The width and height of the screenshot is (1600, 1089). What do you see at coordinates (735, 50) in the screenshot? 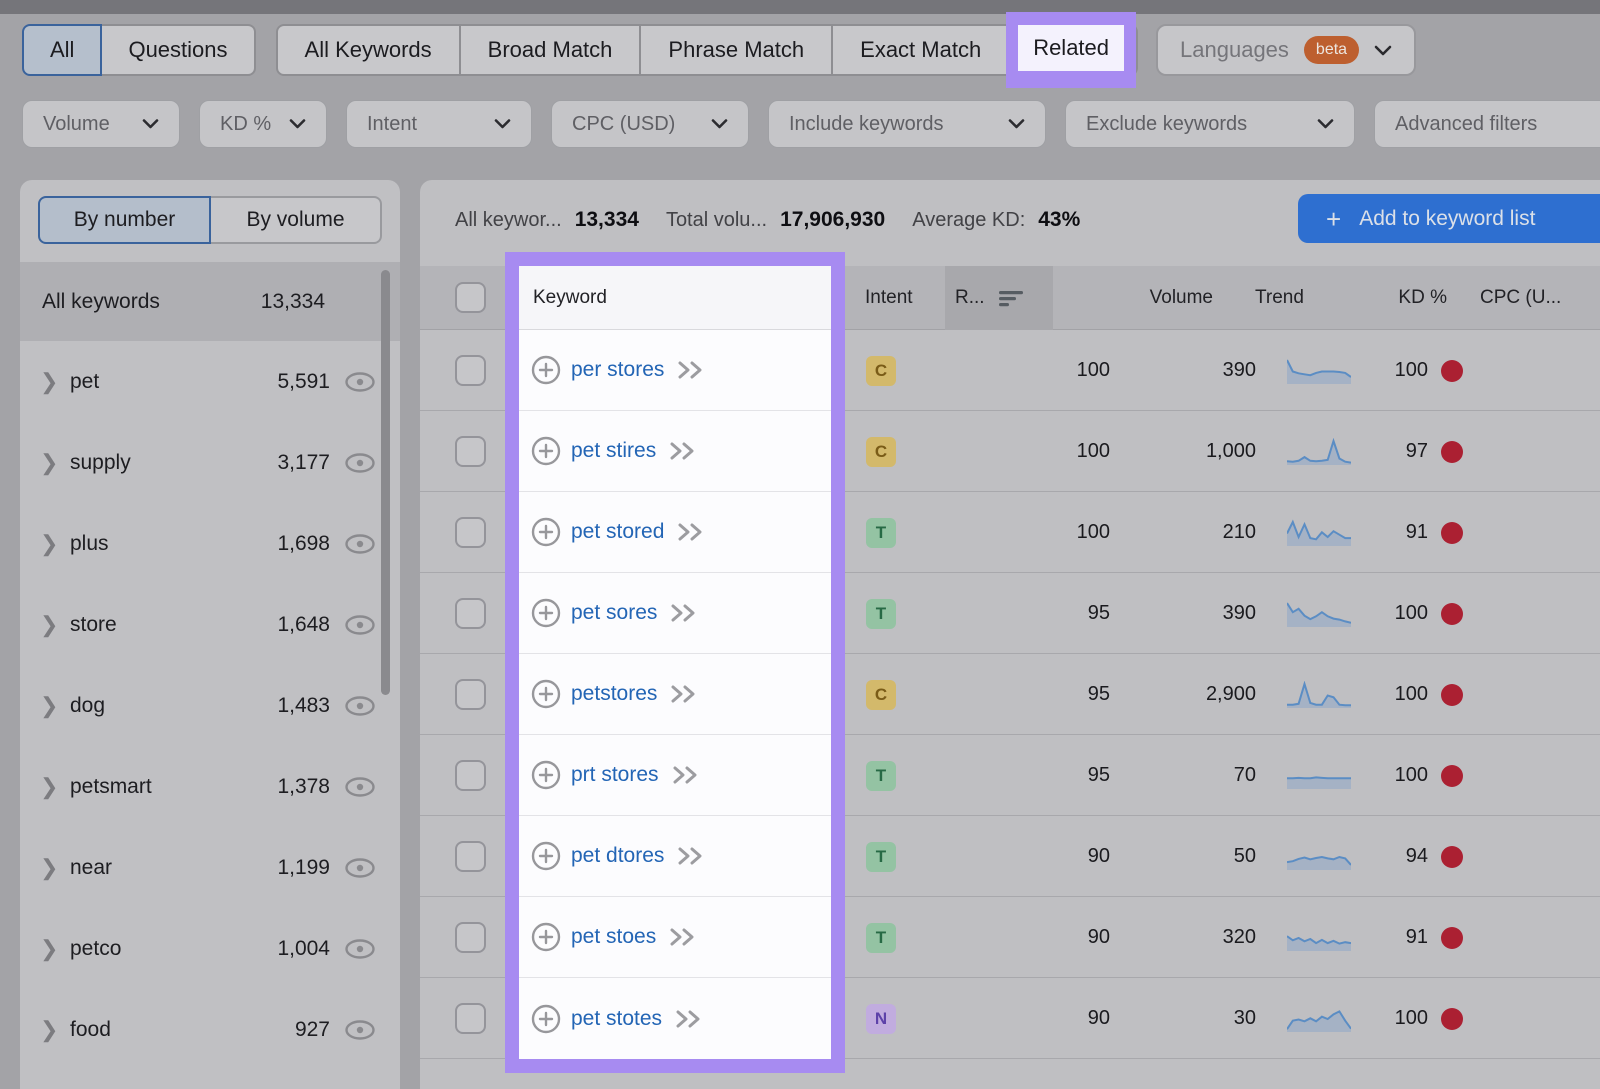
I see `tab-phrase-match: Phrase Match` at bounding box center [735, 50].